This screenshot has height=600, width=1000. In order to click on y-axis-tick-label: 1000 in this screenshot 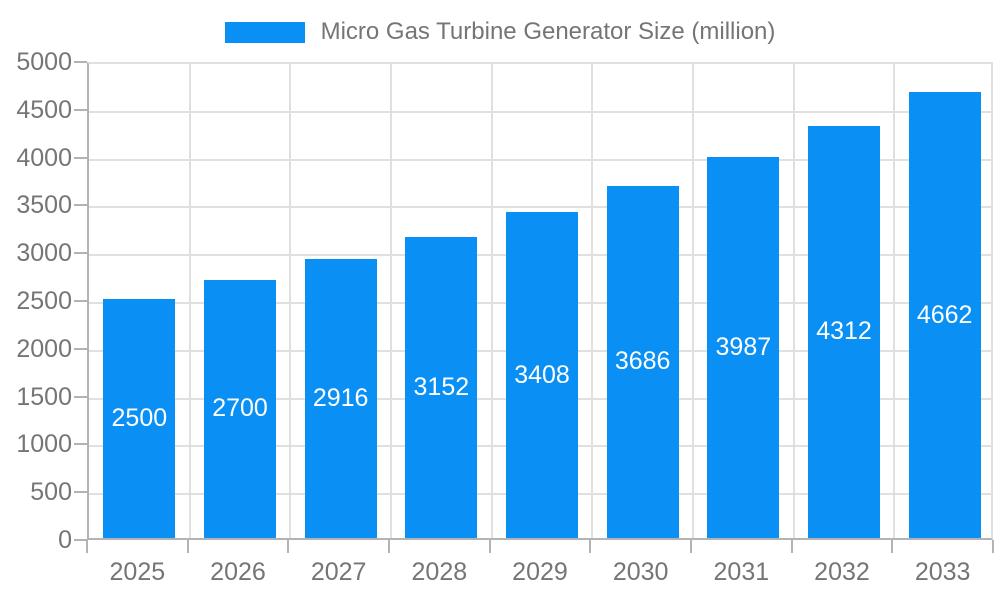, I will do `click(44, 444)`.